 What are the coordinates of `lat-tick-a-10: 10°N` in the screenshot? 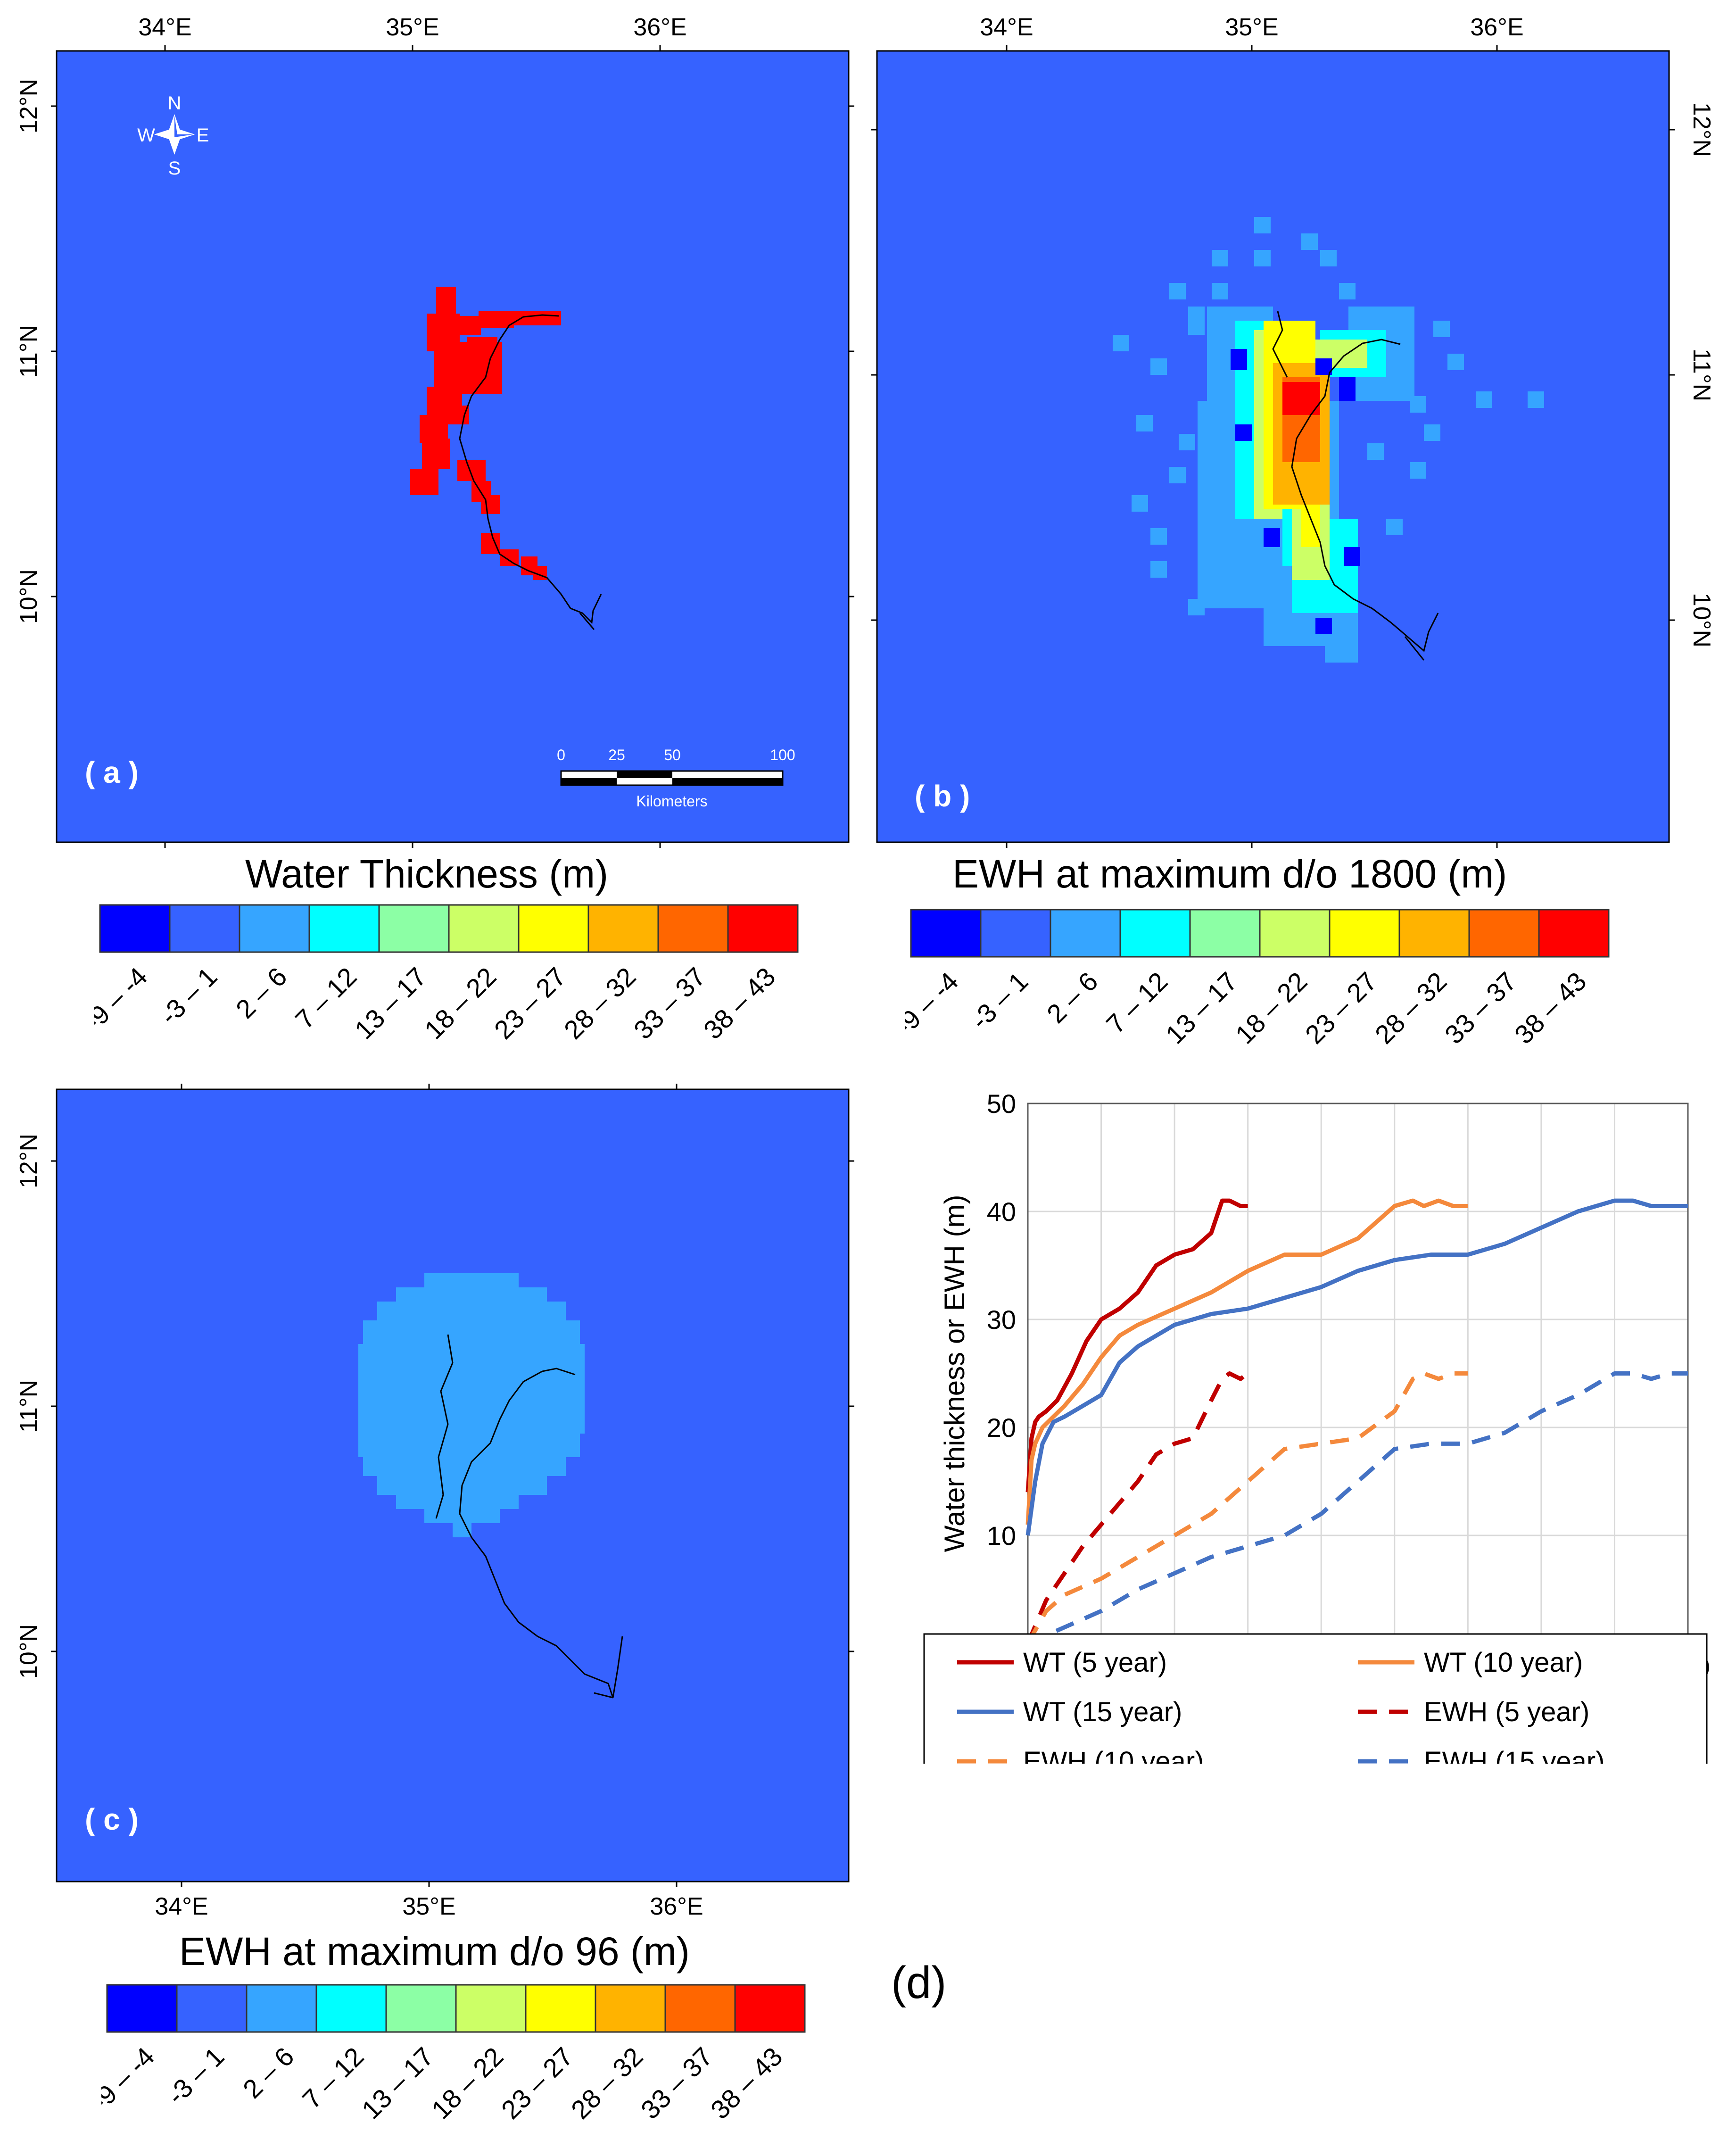 It's located at (28, 596).